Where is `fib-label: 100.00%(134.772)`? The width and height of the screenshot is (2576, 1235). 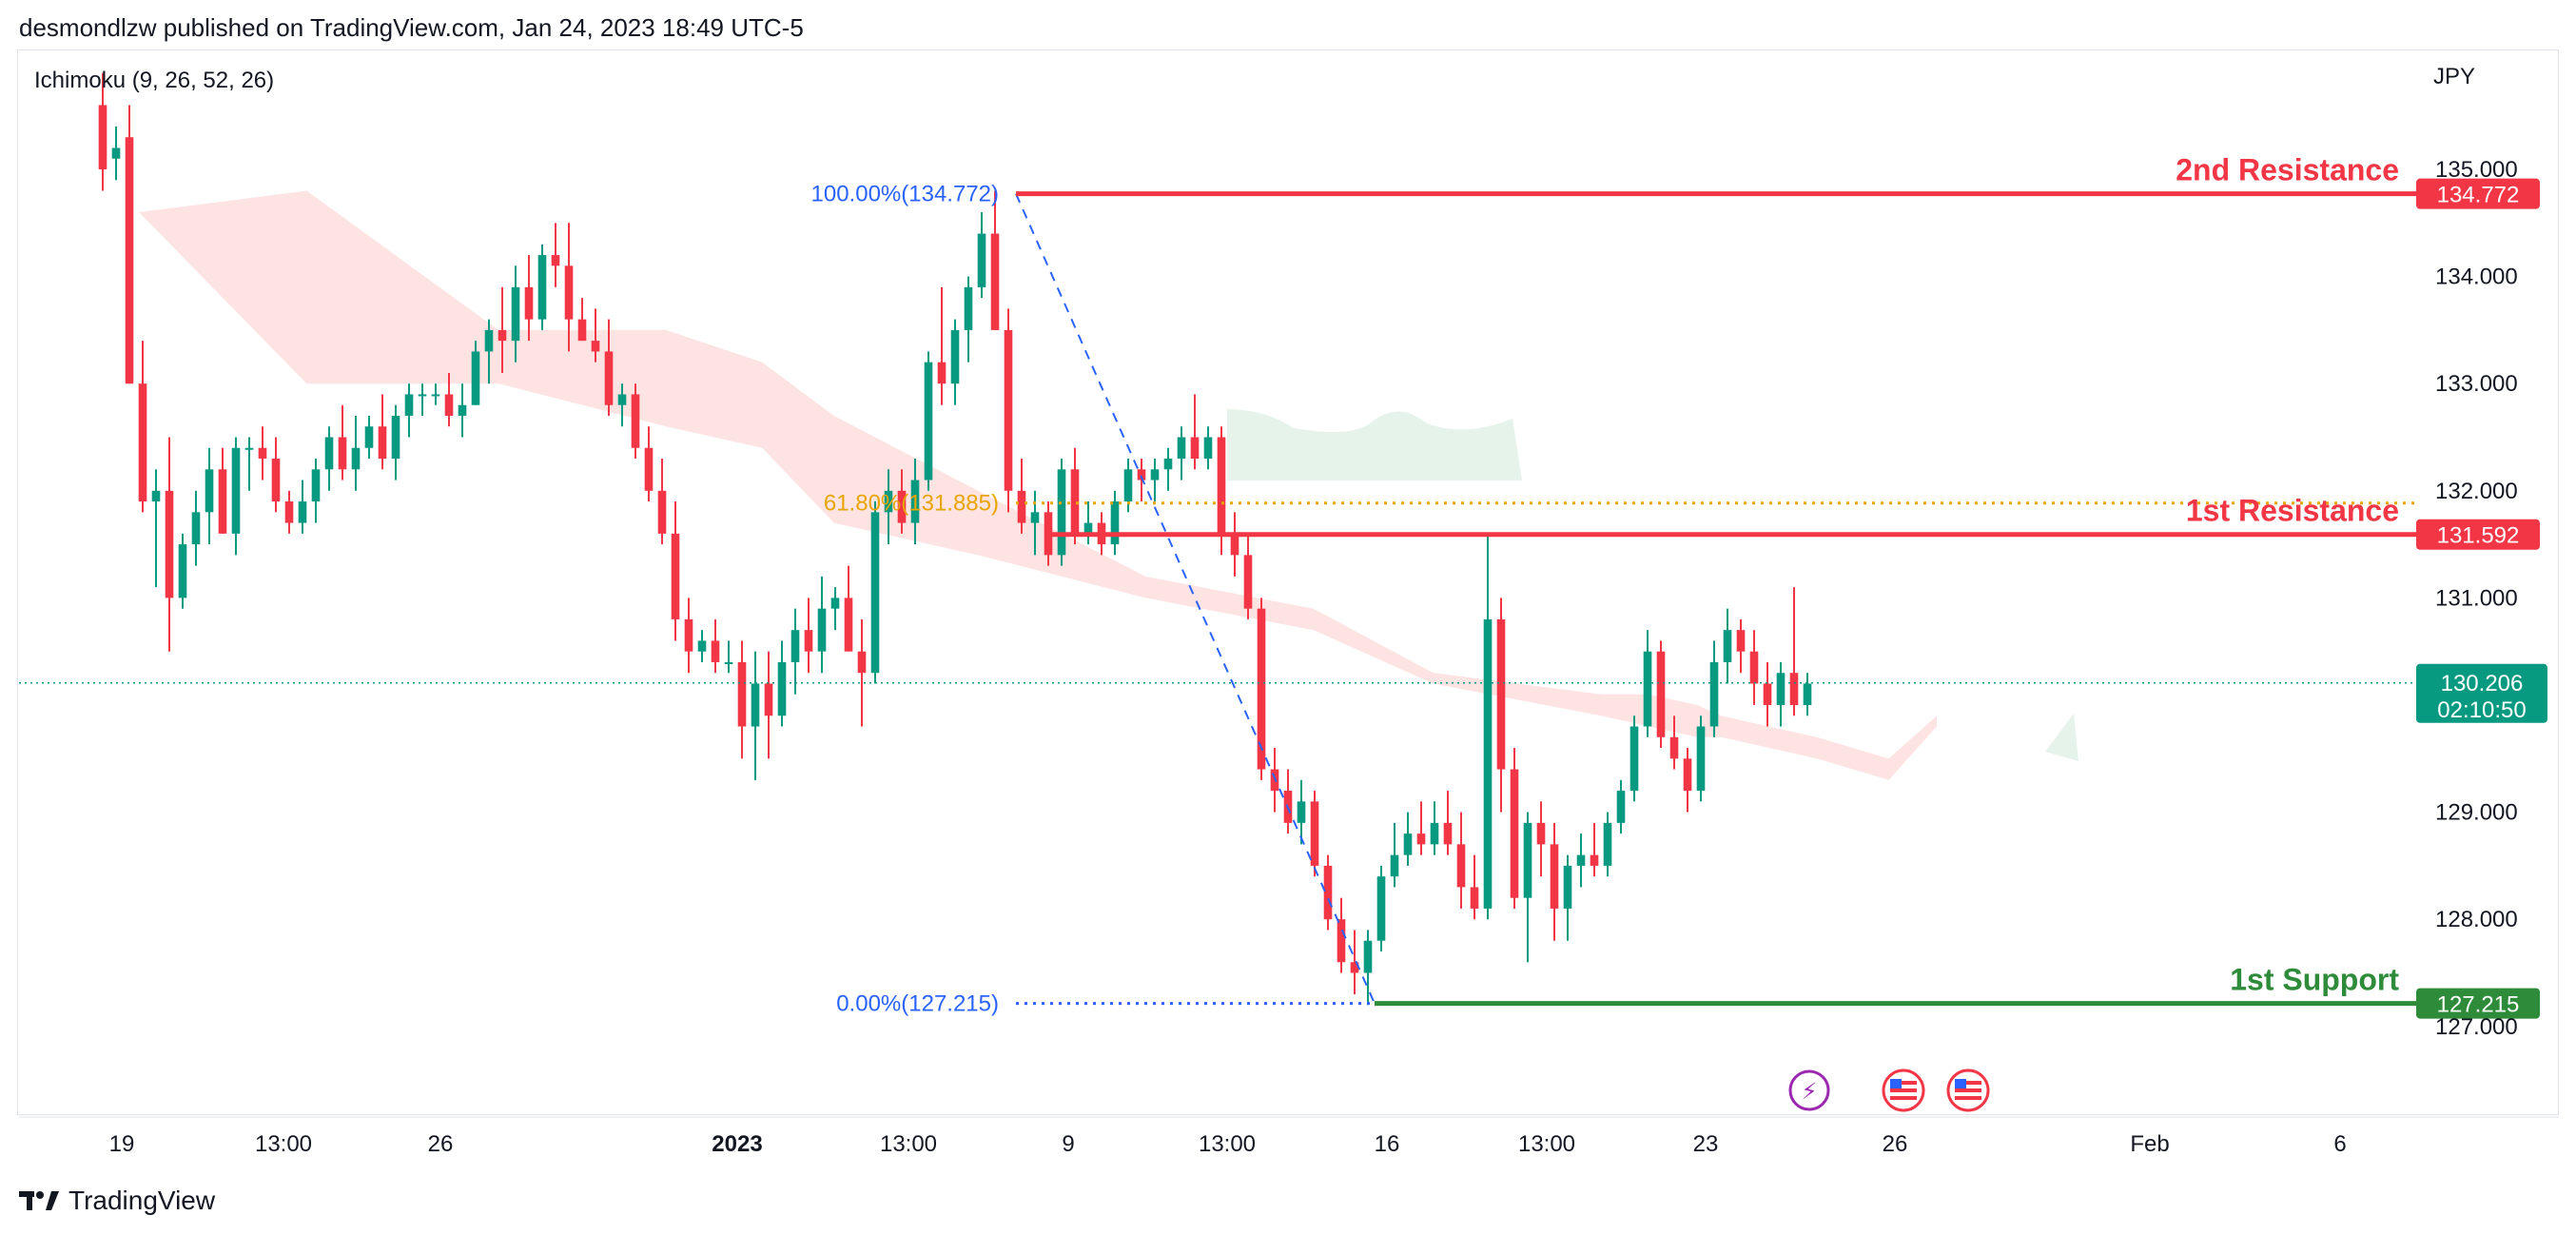 fib-label: 100.00%(134.772) is located at coordinates (905, 194).